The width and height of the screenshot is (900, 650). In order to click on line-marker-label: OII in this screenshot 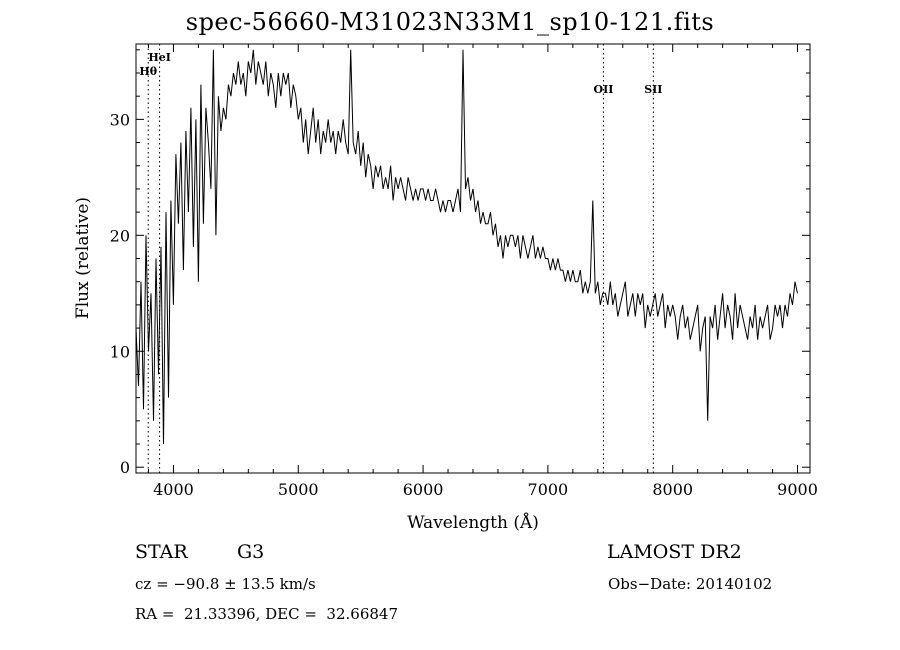, I will do `click(603, 89)`.